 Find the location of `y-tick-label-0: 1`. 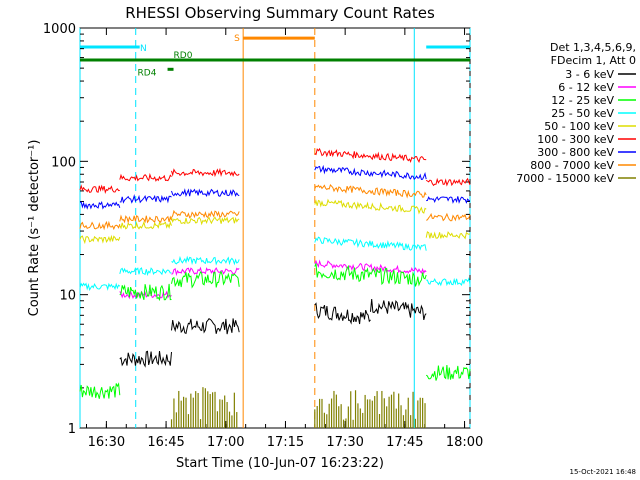

y-tick-label-0: 1 is located at coordinates (72, 429).